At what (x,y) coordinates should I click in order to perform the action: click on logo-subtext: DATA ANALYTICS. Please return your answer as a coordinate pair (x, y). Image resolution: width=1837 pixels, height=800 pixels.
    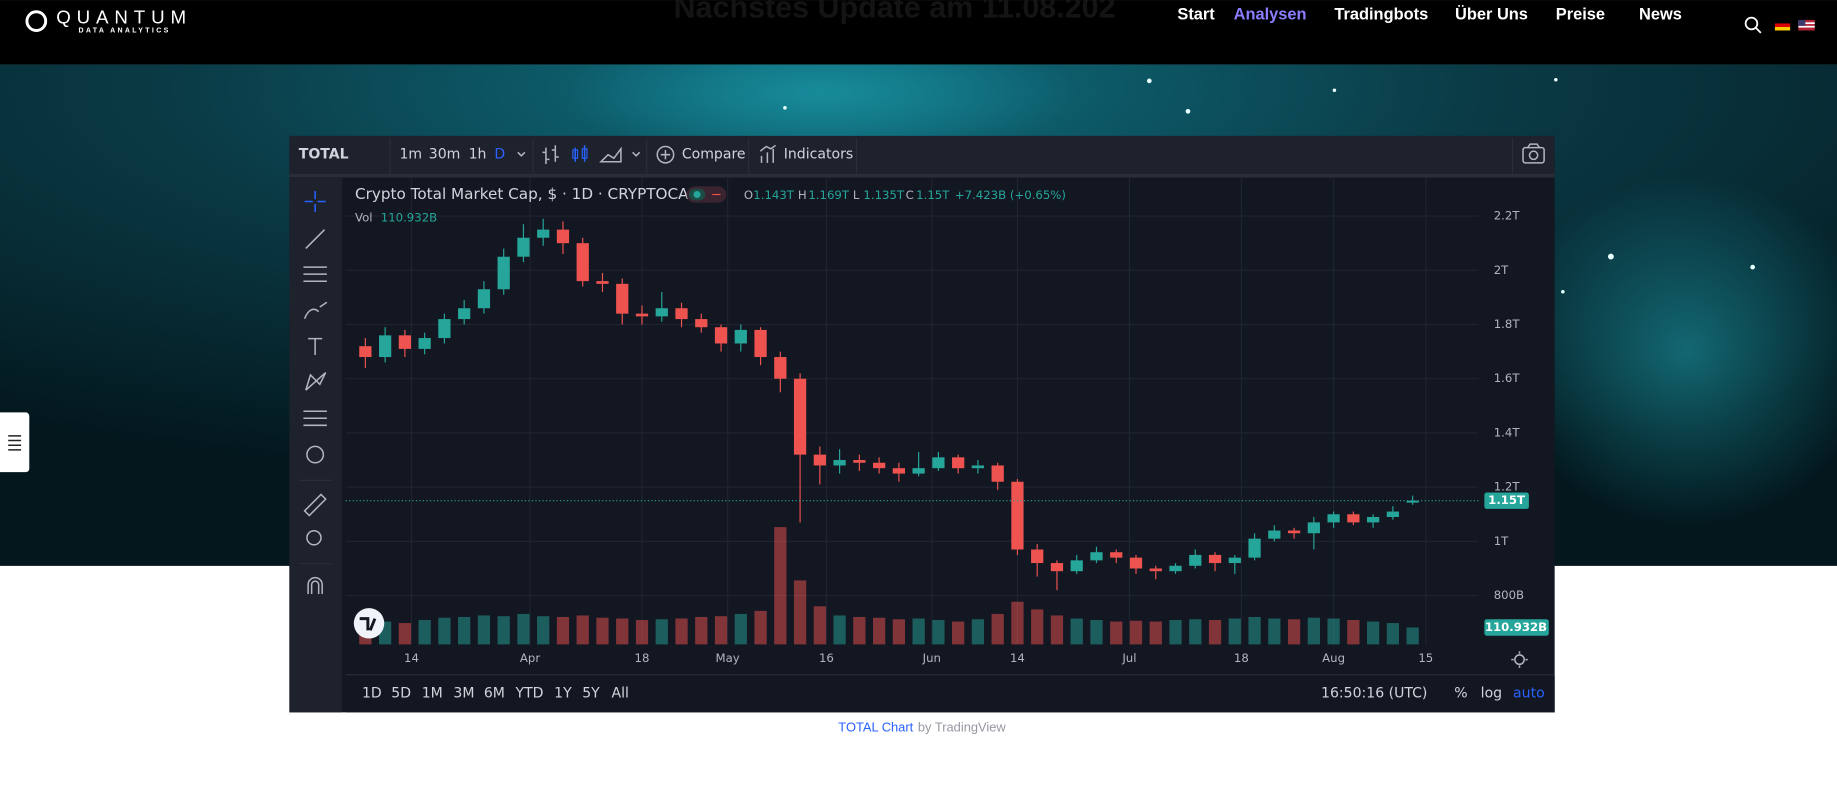
    Looking at the image, I should click on (124, 30).